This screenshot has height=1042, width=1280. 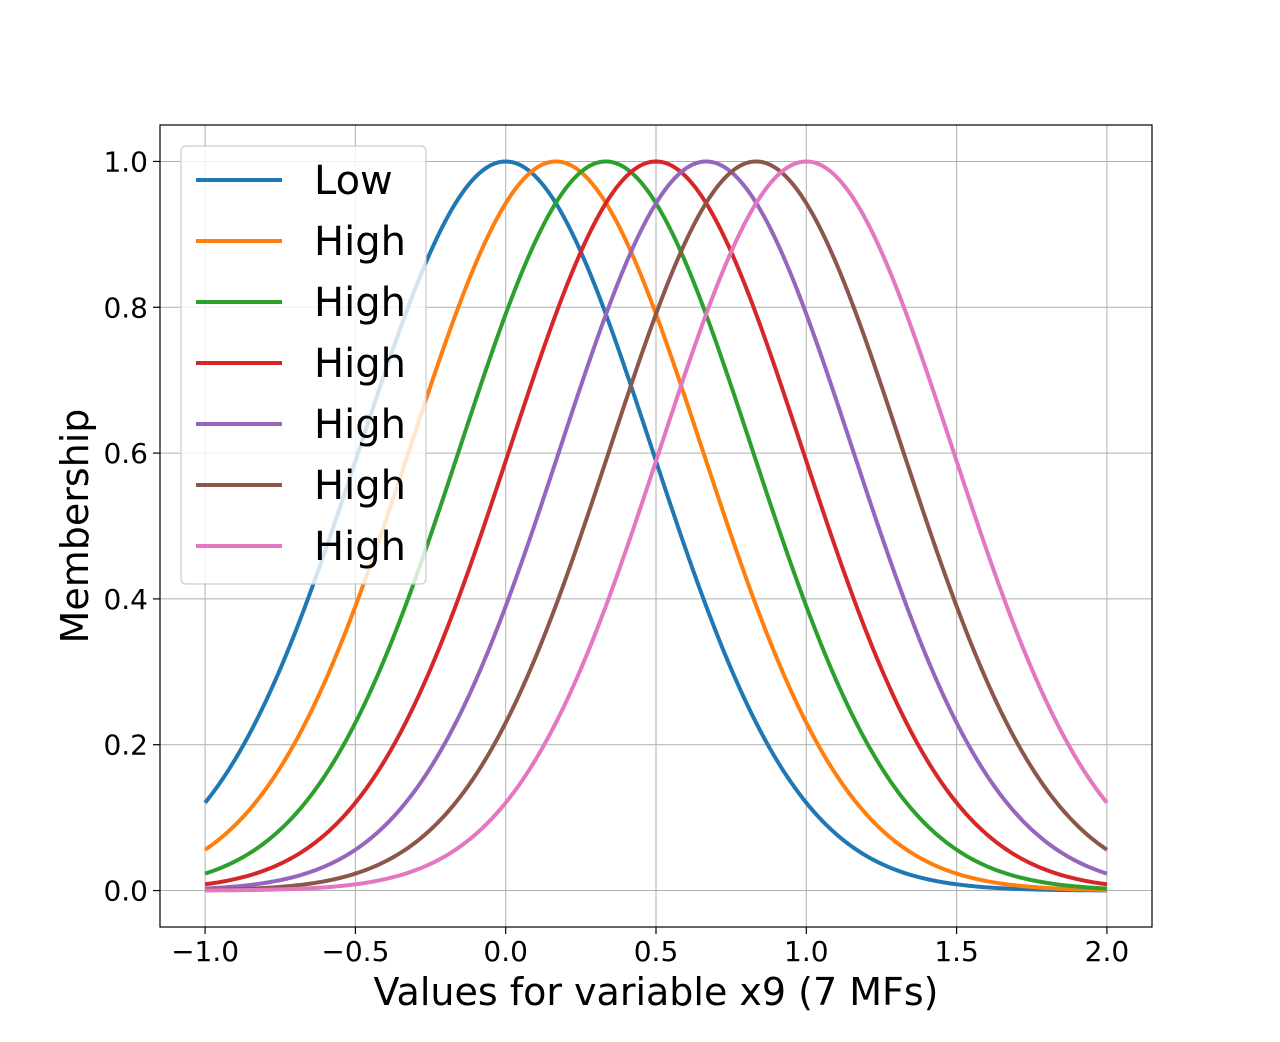 What do you see at coordinates (205, 951) in the screenshot?
I see `x-tick-label: −1.0` at bounding box center [205, 951].